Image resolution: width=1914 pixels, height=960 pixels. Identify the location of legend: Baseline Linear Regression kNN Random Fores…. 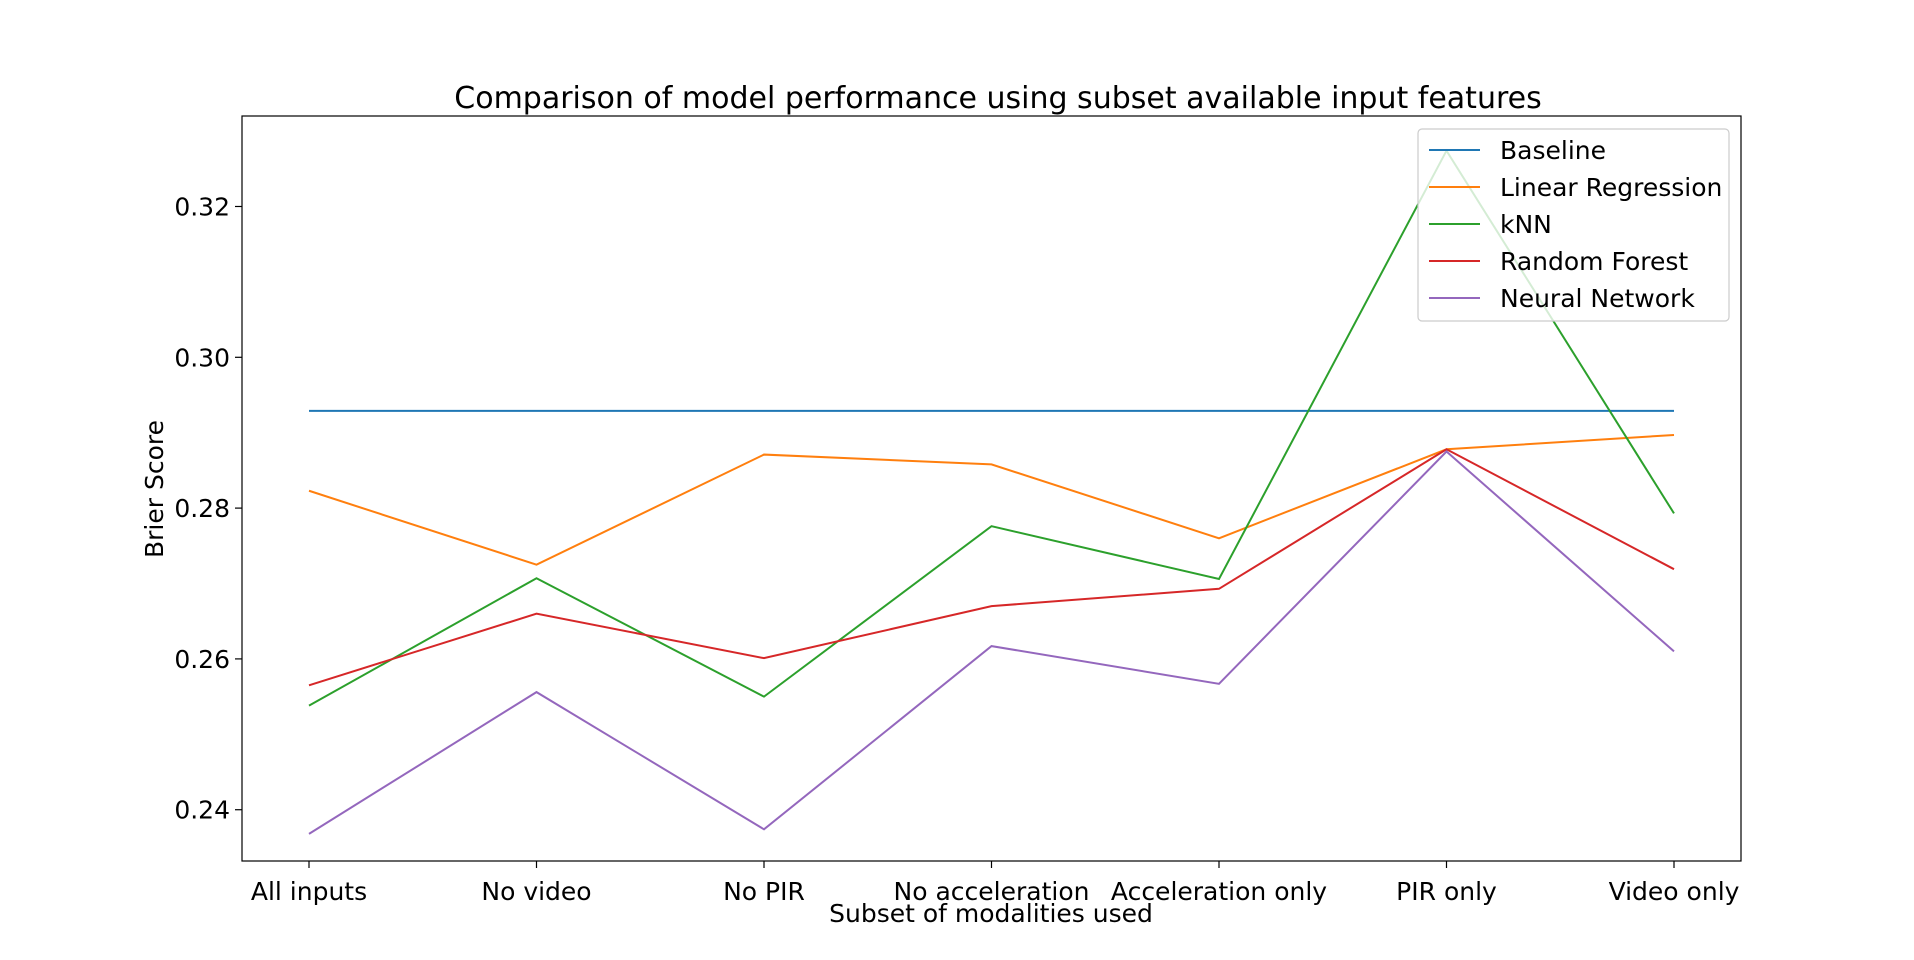
(1573, 225).